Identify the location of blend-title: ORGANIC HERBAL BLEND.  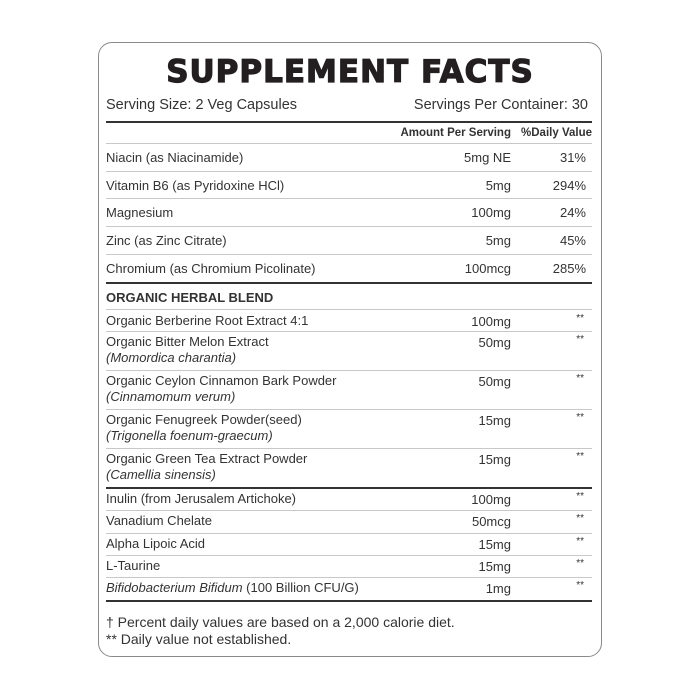
(190, 297).